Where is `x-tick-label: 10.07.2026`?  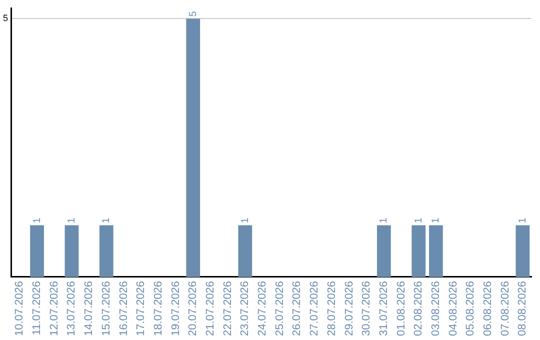 x-tick-label: 10.07.2026 is located at coordinates (20, 308).